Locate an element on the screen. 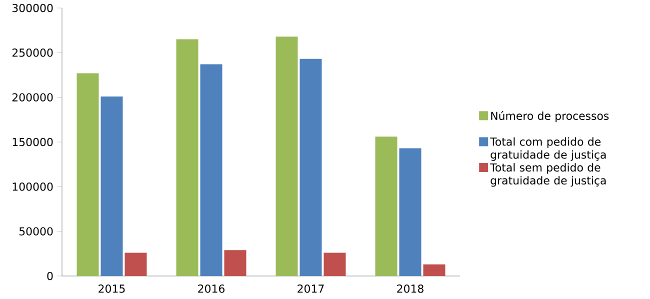  legend-label: Número de processos is located at coordinates (550, 116).